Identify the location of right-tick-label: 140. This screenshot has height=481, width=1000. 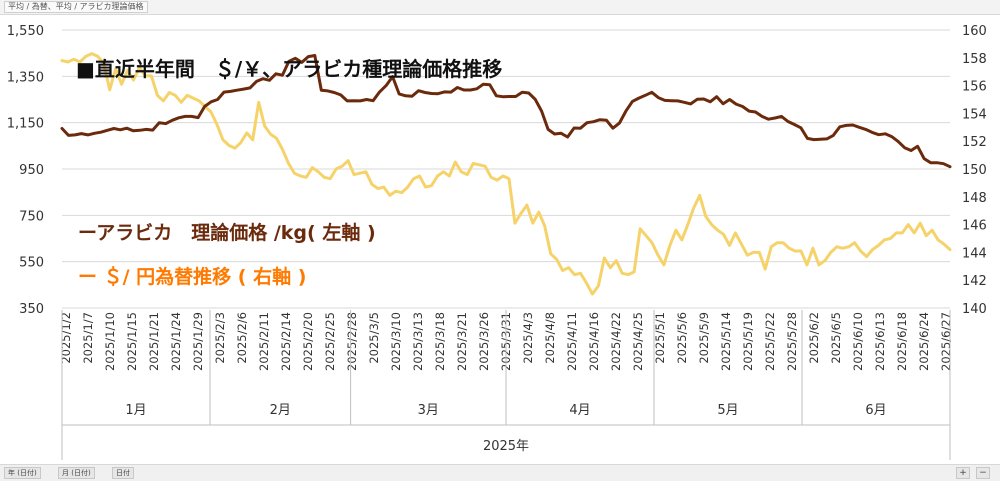
(974, 309).